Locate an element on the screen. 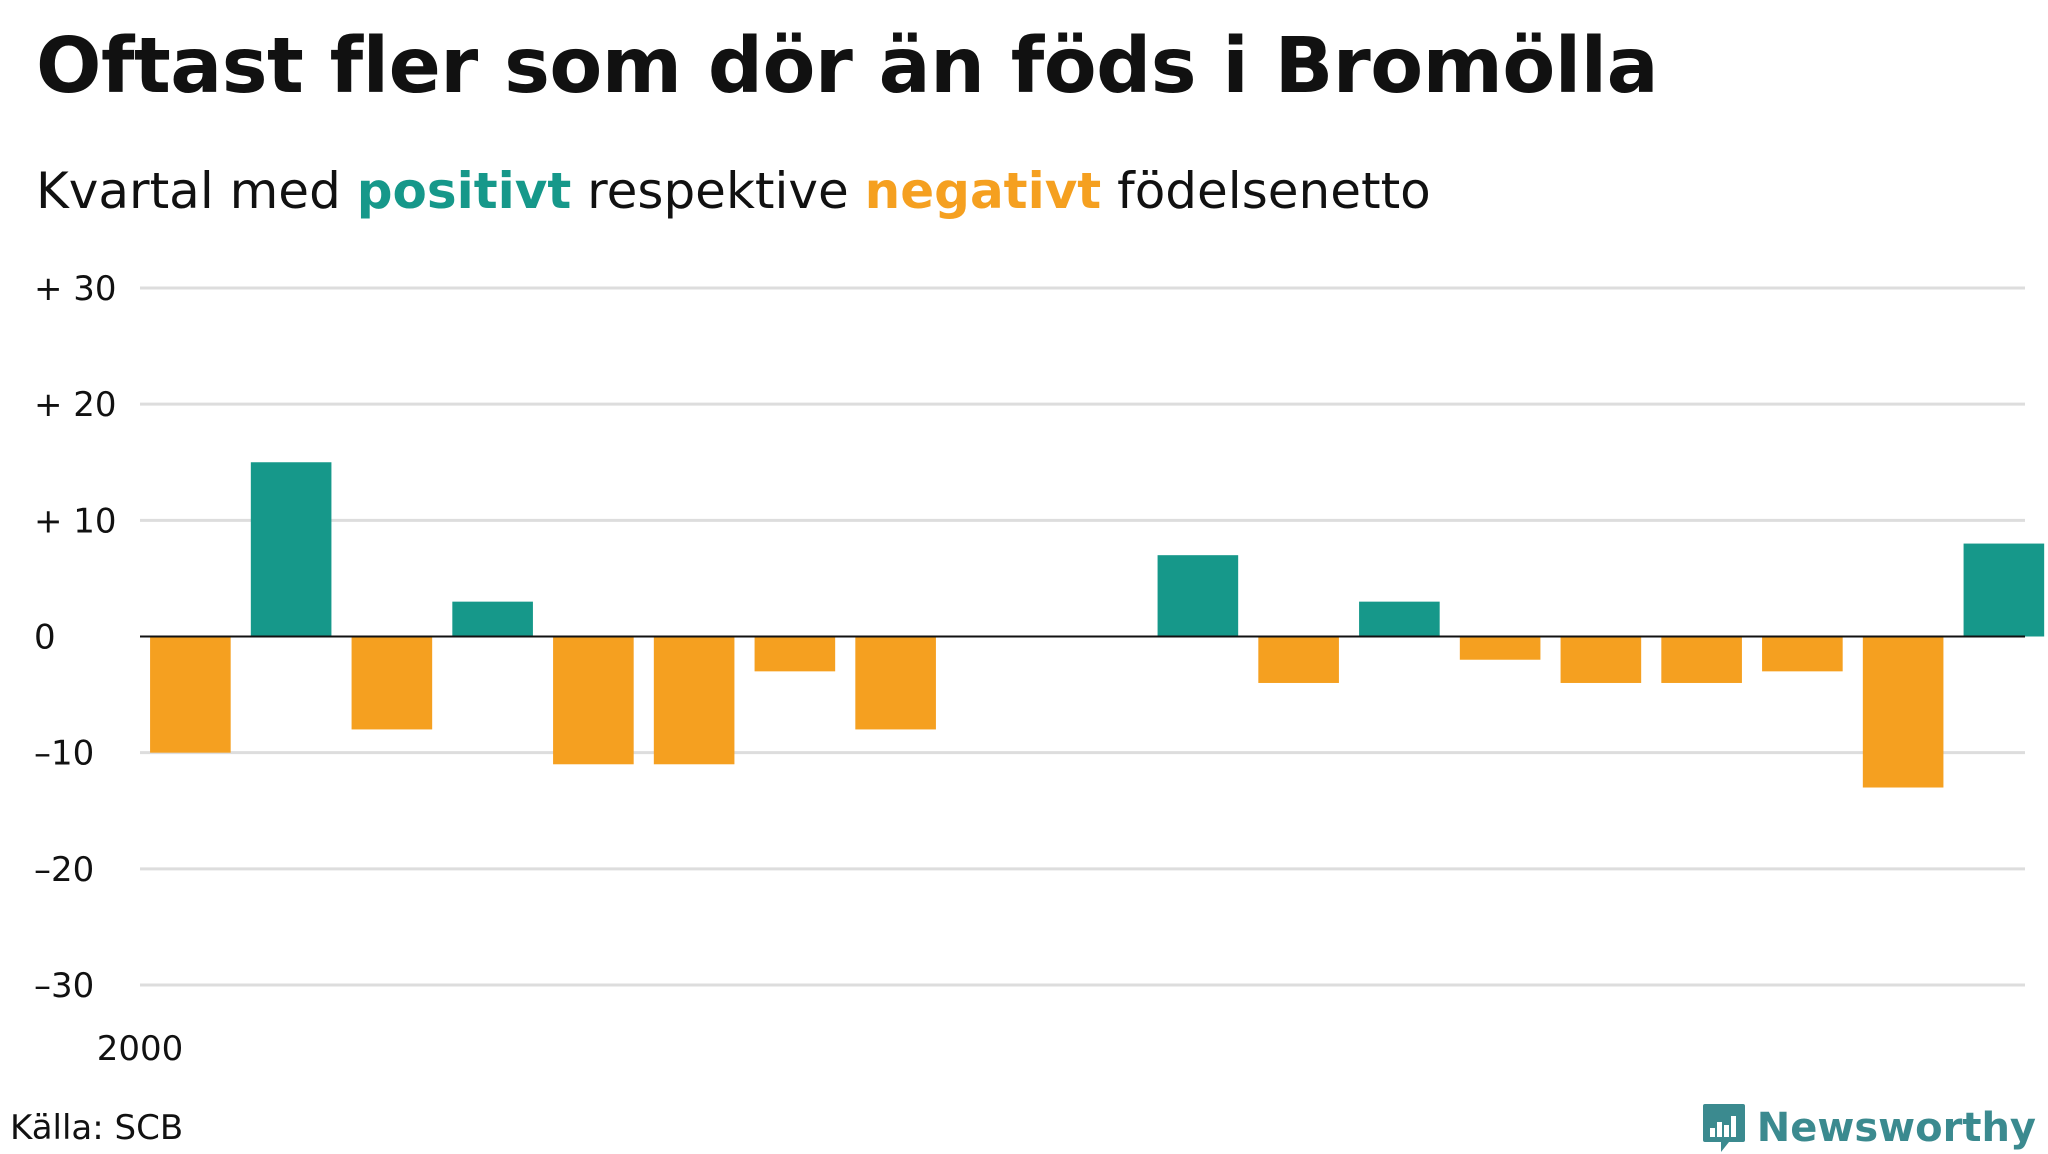 Image resolution: width=2048 pixels, height=1154 pixels. subtitle-prefix: Kvartal med is located at coordinates (196, 191).